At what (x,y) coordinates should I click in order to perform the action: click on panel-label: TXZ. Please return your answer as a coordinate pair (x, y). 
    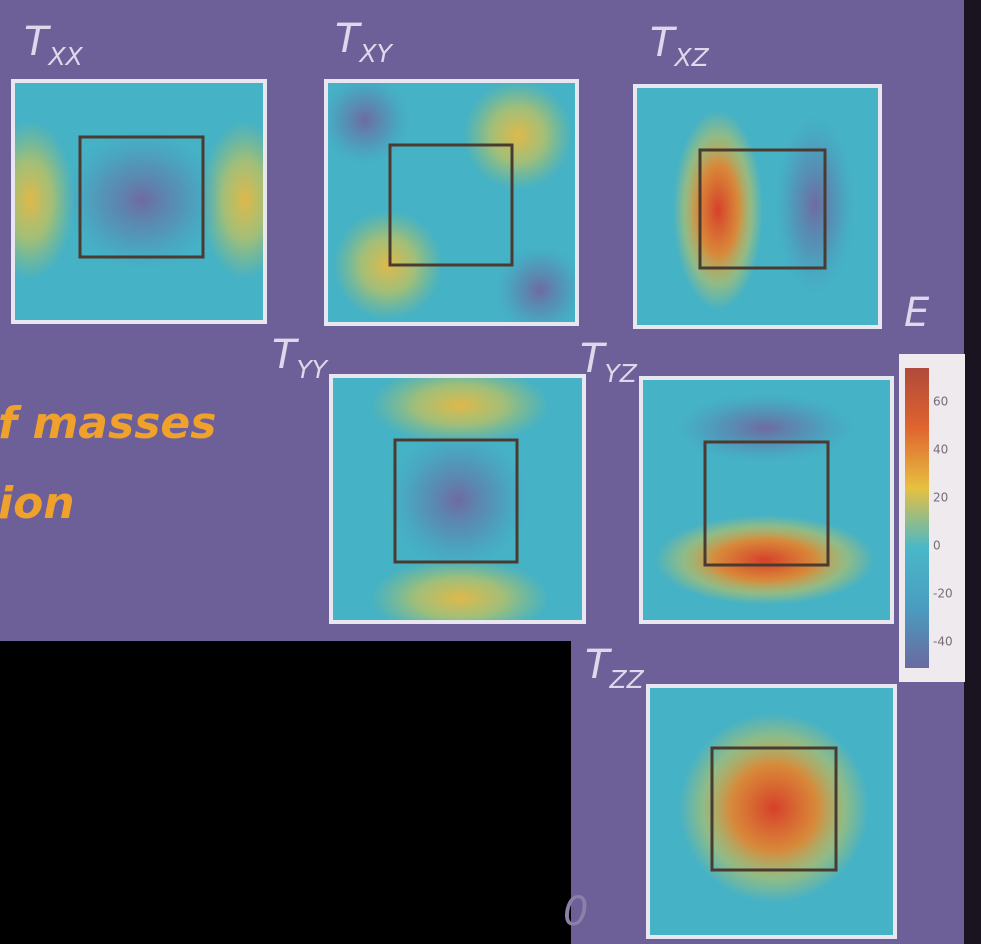
    Looking at the image, I should click on (680, 46).